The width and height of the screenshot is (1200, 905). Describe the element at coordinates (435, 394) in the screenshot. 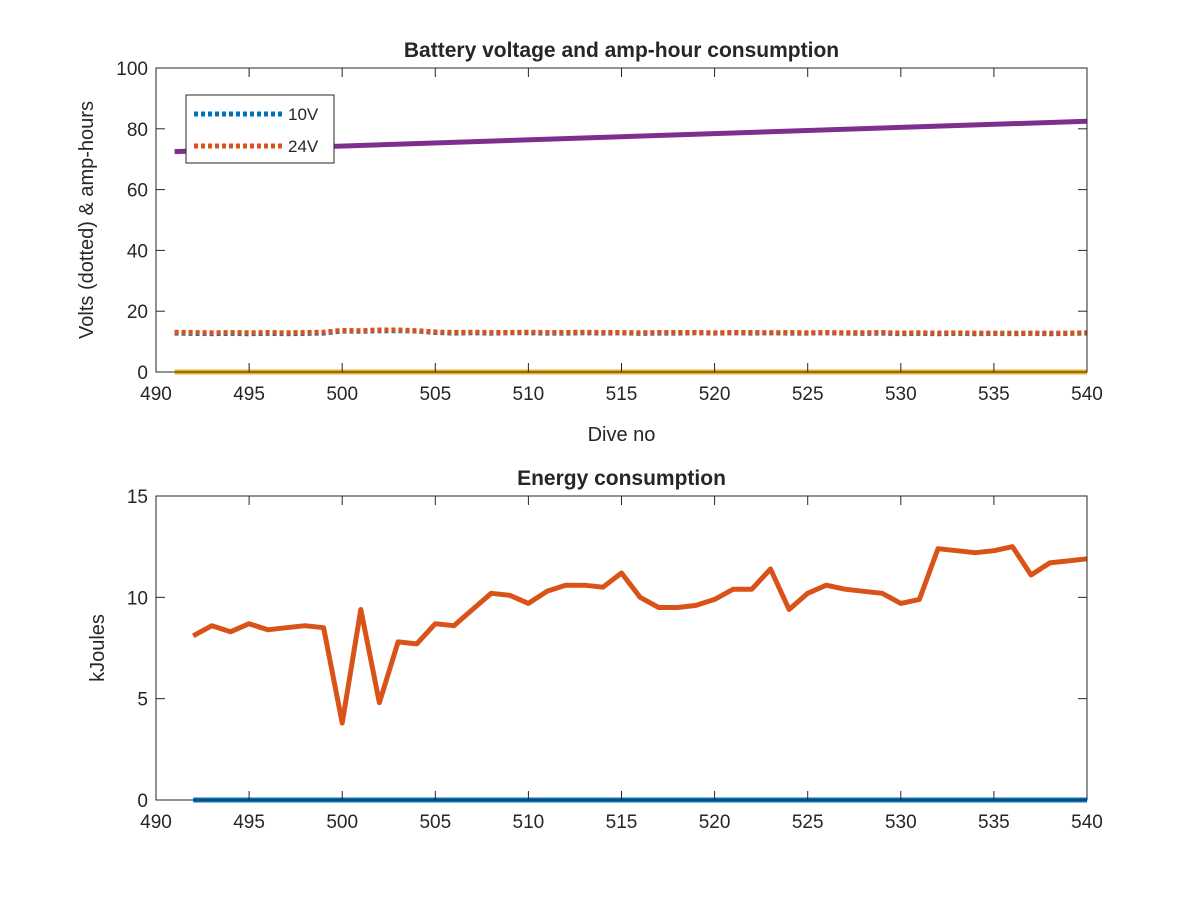

I see `top-x-tick-label: 505` at that location.